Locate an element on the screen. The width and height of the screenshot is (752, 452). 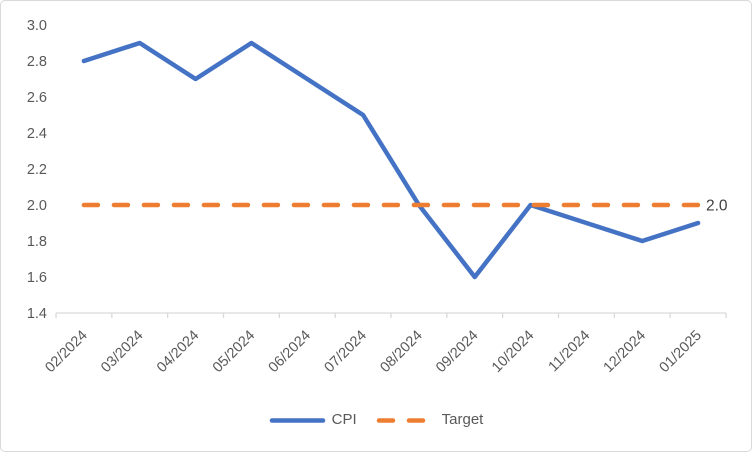
legend-item-cpi: CPI is located at coordinates (313, 420).